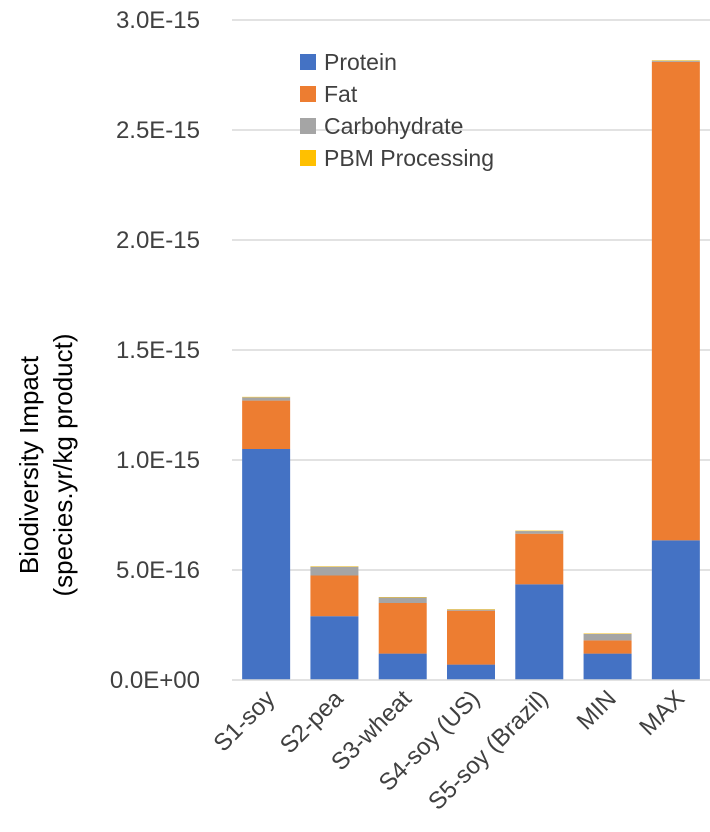 This screenshot has width=710, height=832. Describe the element at coordinates (397, 110) in the screenshot. I see `legend: Protein Fat Carbohydrate PBM Processing` at that location.